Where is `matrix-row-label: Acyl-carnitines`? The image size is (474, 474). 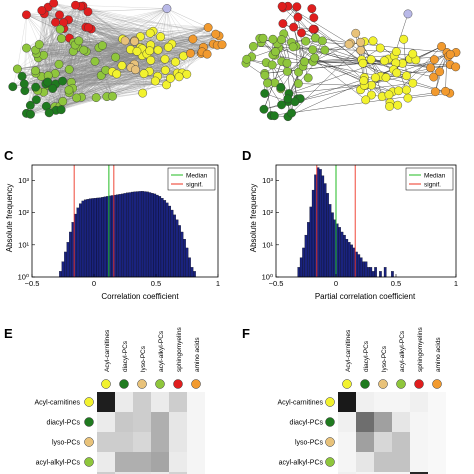
matrix-row-label: Acyl-carnitines is located at coordinates (57, 403).